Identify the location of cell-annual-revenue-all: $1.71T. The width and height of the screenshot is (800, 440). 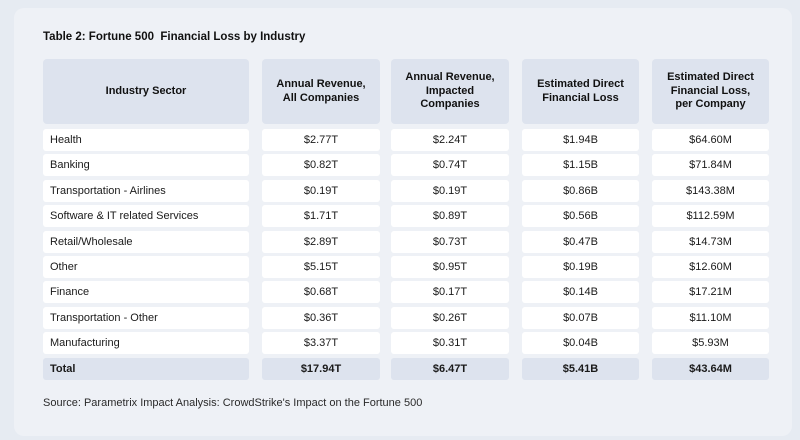
(321, 216).